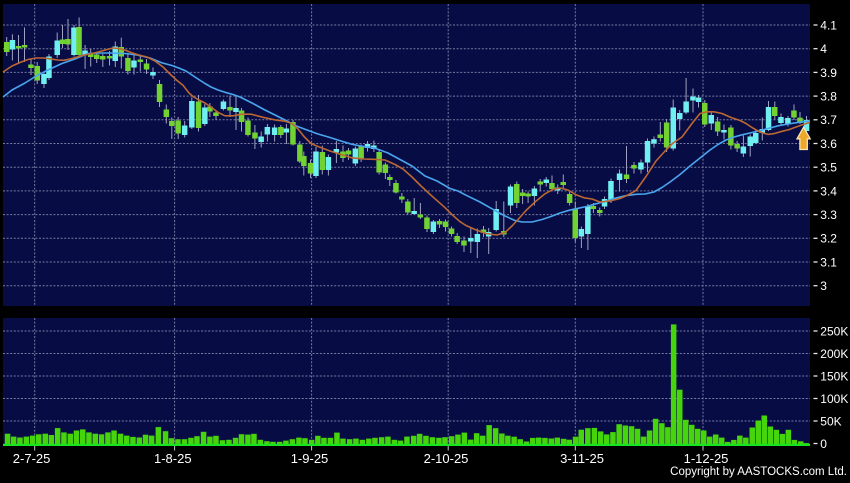 Image resolution: width=850 pixels, height=483 pixels. What do you see at coordinates (828, 25) in the screenshot?
I see `svg-text: 4.1` at bounding box center [828, 25].